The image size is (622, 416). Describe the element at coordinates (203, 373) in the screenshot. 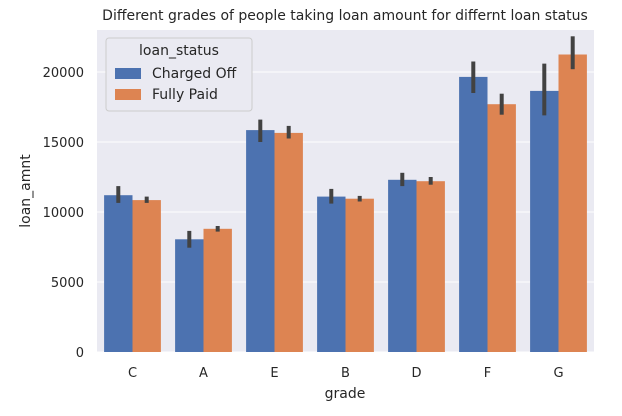

I see `x-tick-label: A` at that location.